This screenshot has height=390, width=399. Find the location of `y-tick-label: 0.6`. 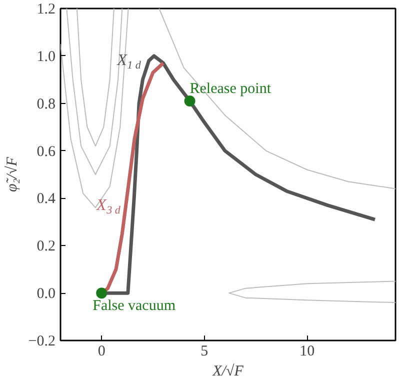

y-tick-label: 0.6 is located at coordinates (46, 152).